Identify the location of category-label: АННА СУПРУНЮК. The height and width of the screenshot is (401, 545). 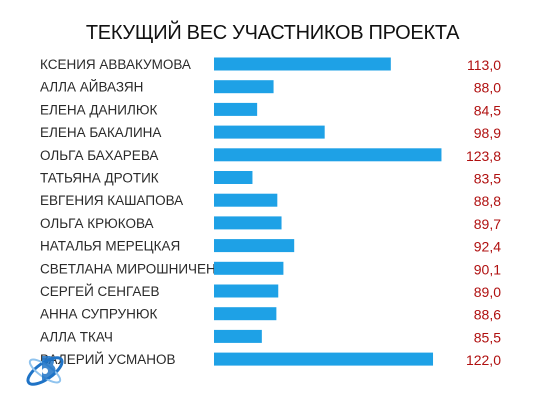
(99, 314).